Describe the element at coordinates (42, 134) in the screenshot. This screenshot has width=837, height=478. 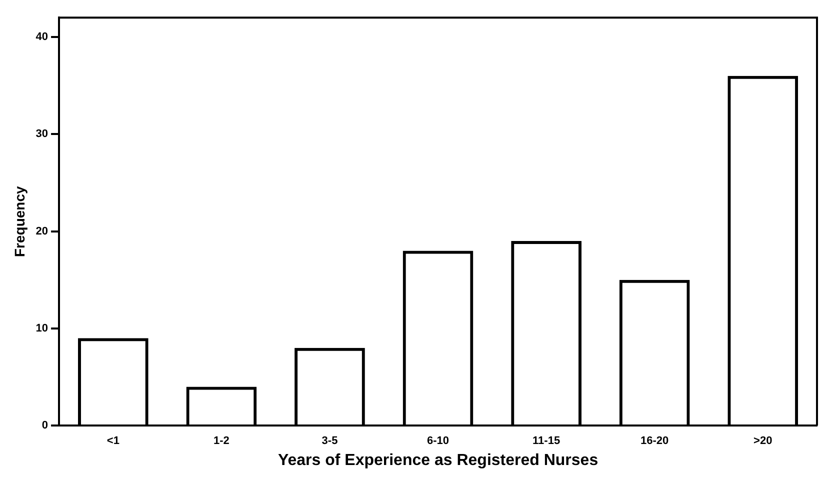
I see `y-tick-label: 30` at that location.